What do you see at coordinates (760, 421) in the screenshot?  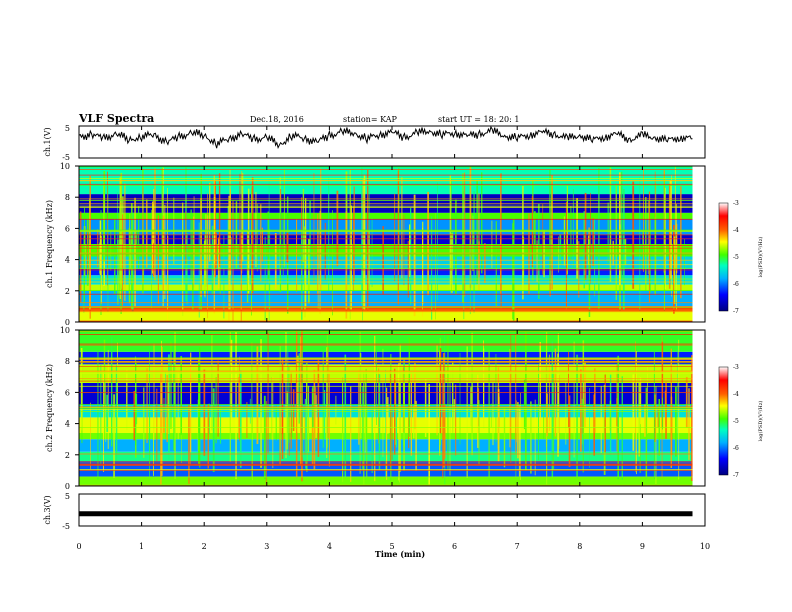 I see `ch2-colorbar-label: log(PSD)(V²/Hz)` at bounding box center [760, 421].